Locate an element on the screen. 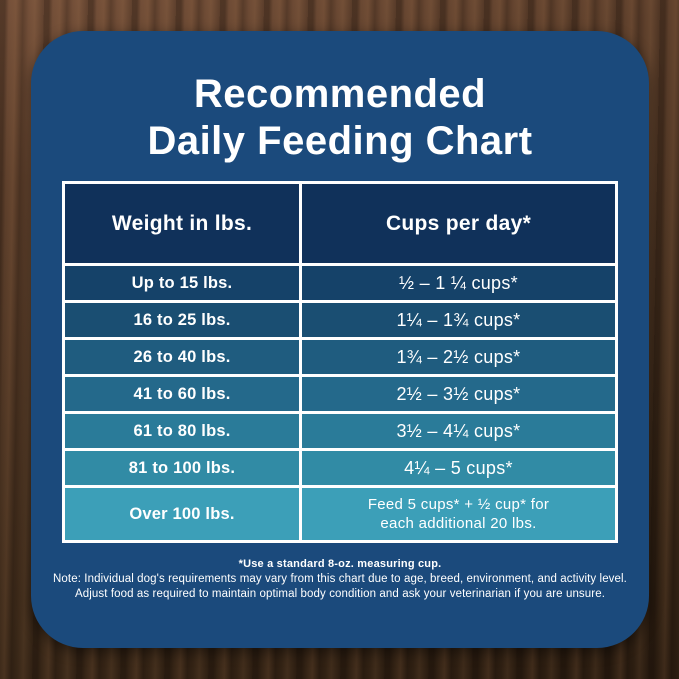 Image resolution: width=679 pixels, height=679 pixels. weight-cell: 81 to 100 lbs. is located at coordinates (182, 468).